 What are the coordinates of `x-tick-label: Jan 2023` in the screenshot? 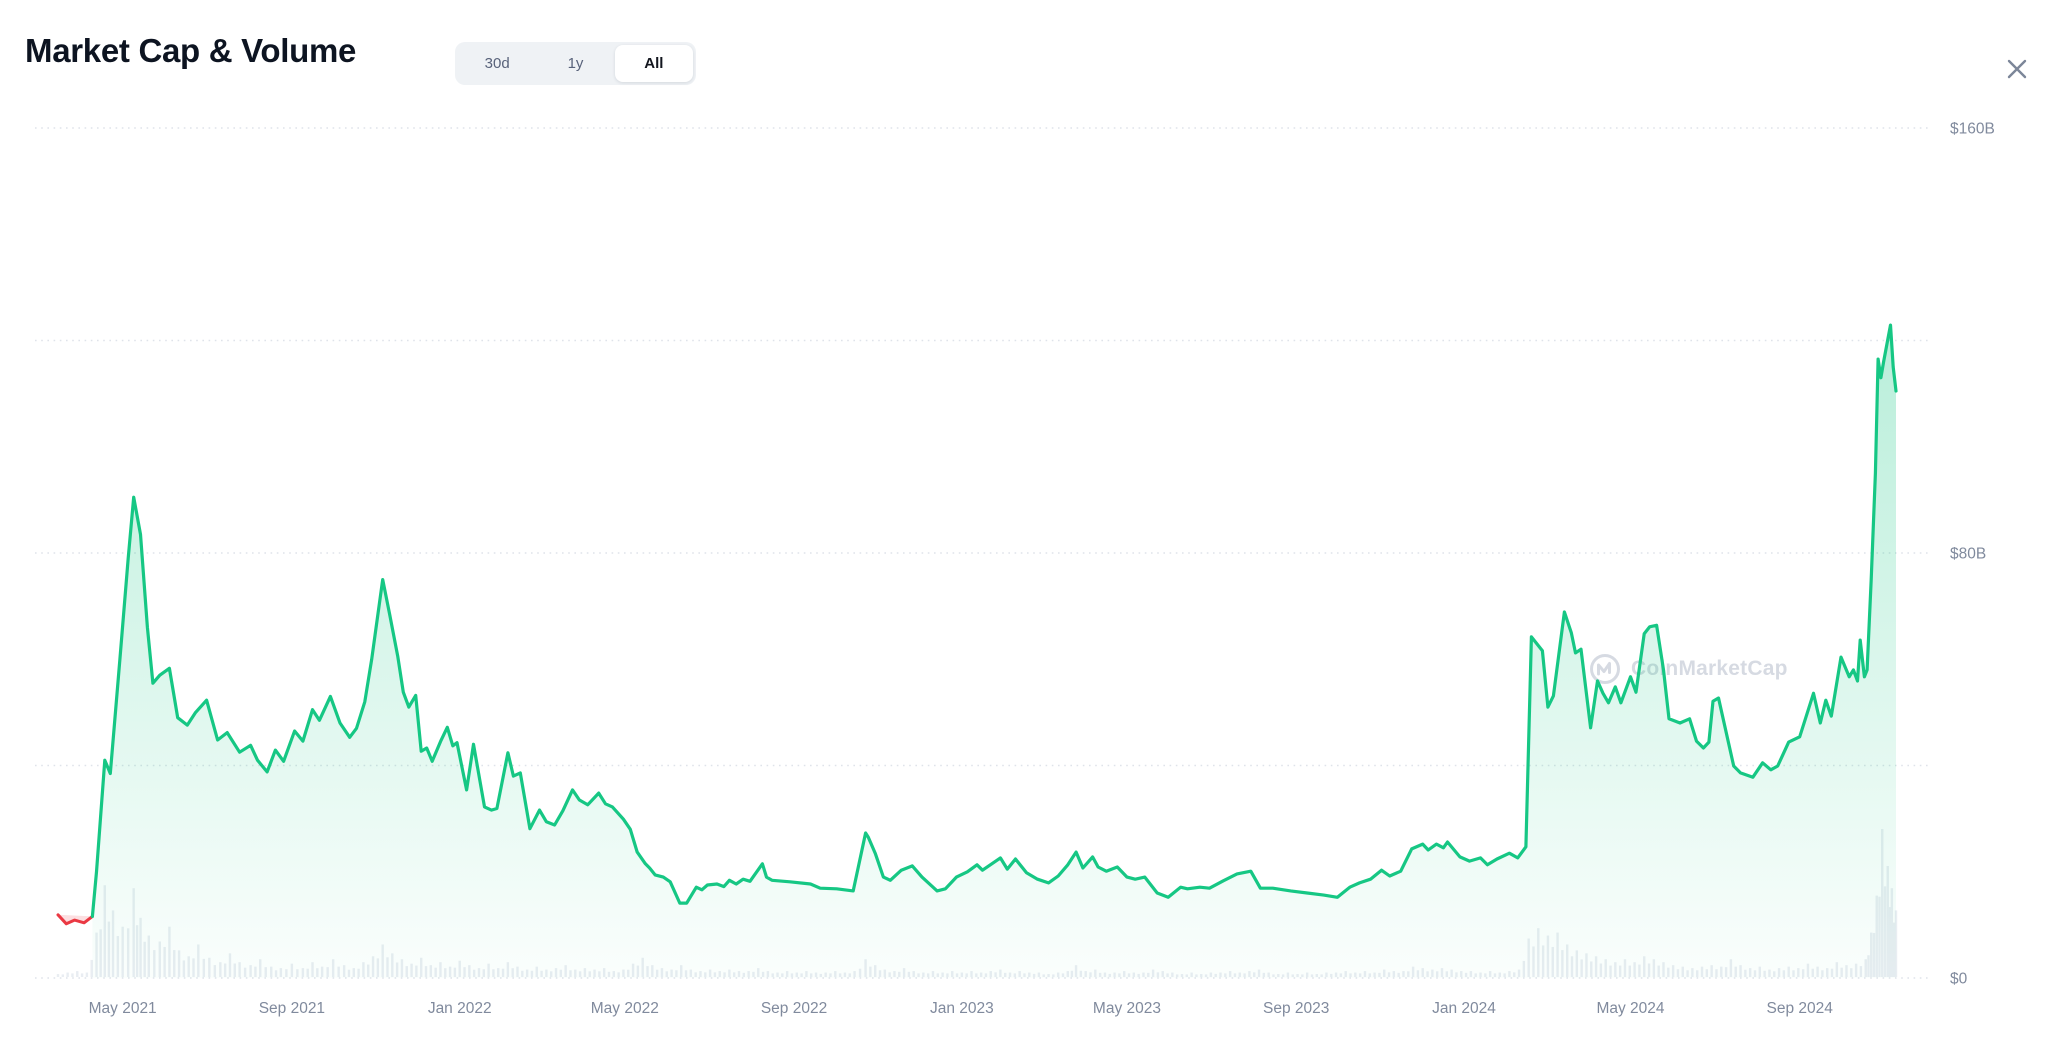 It's located at (962, 1008).